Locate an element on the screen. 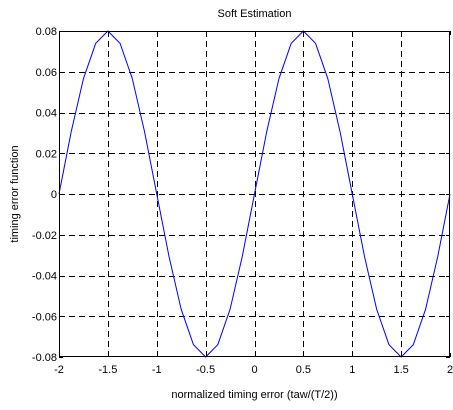 The height and width of the screenshot is (410, 453). x-tick-label: 0.5 is located at coordinates (303, 370).